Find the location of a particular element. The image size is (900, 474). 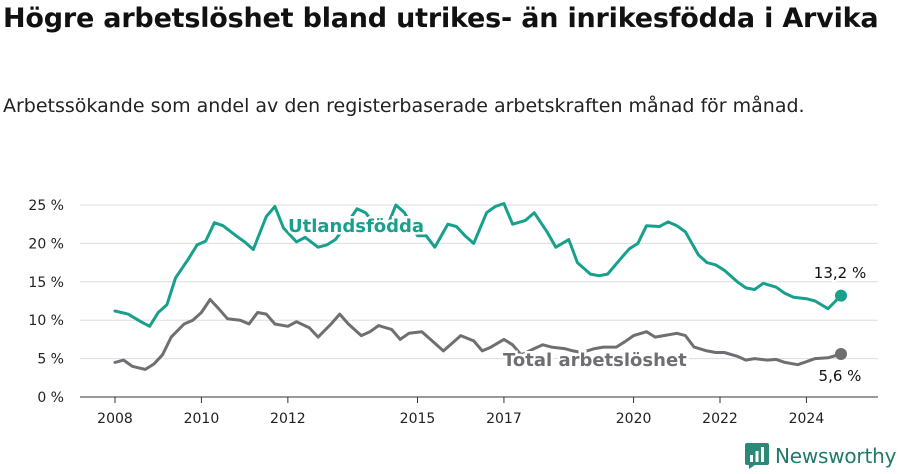

series-line-total is located at coordinates (478, 334).